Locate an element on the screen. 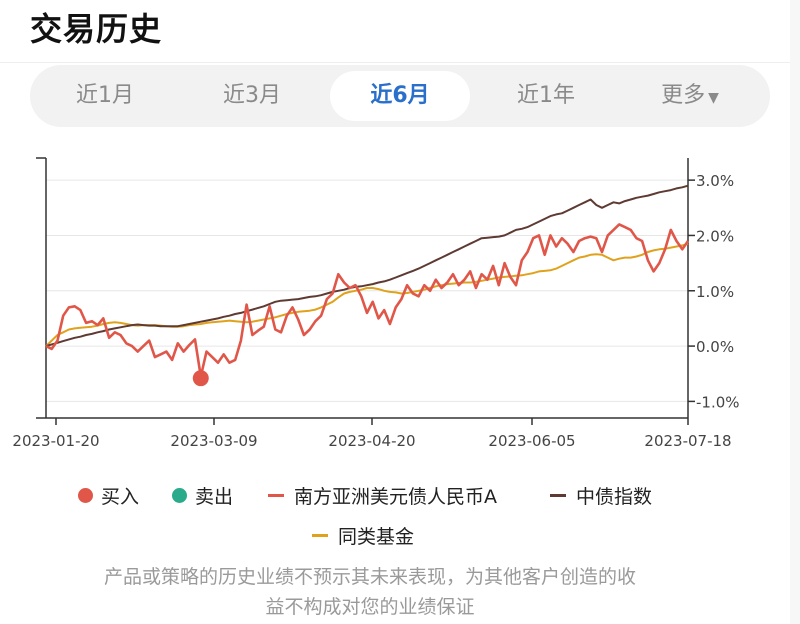  peer-series-line is located at coordinates (367, 294).